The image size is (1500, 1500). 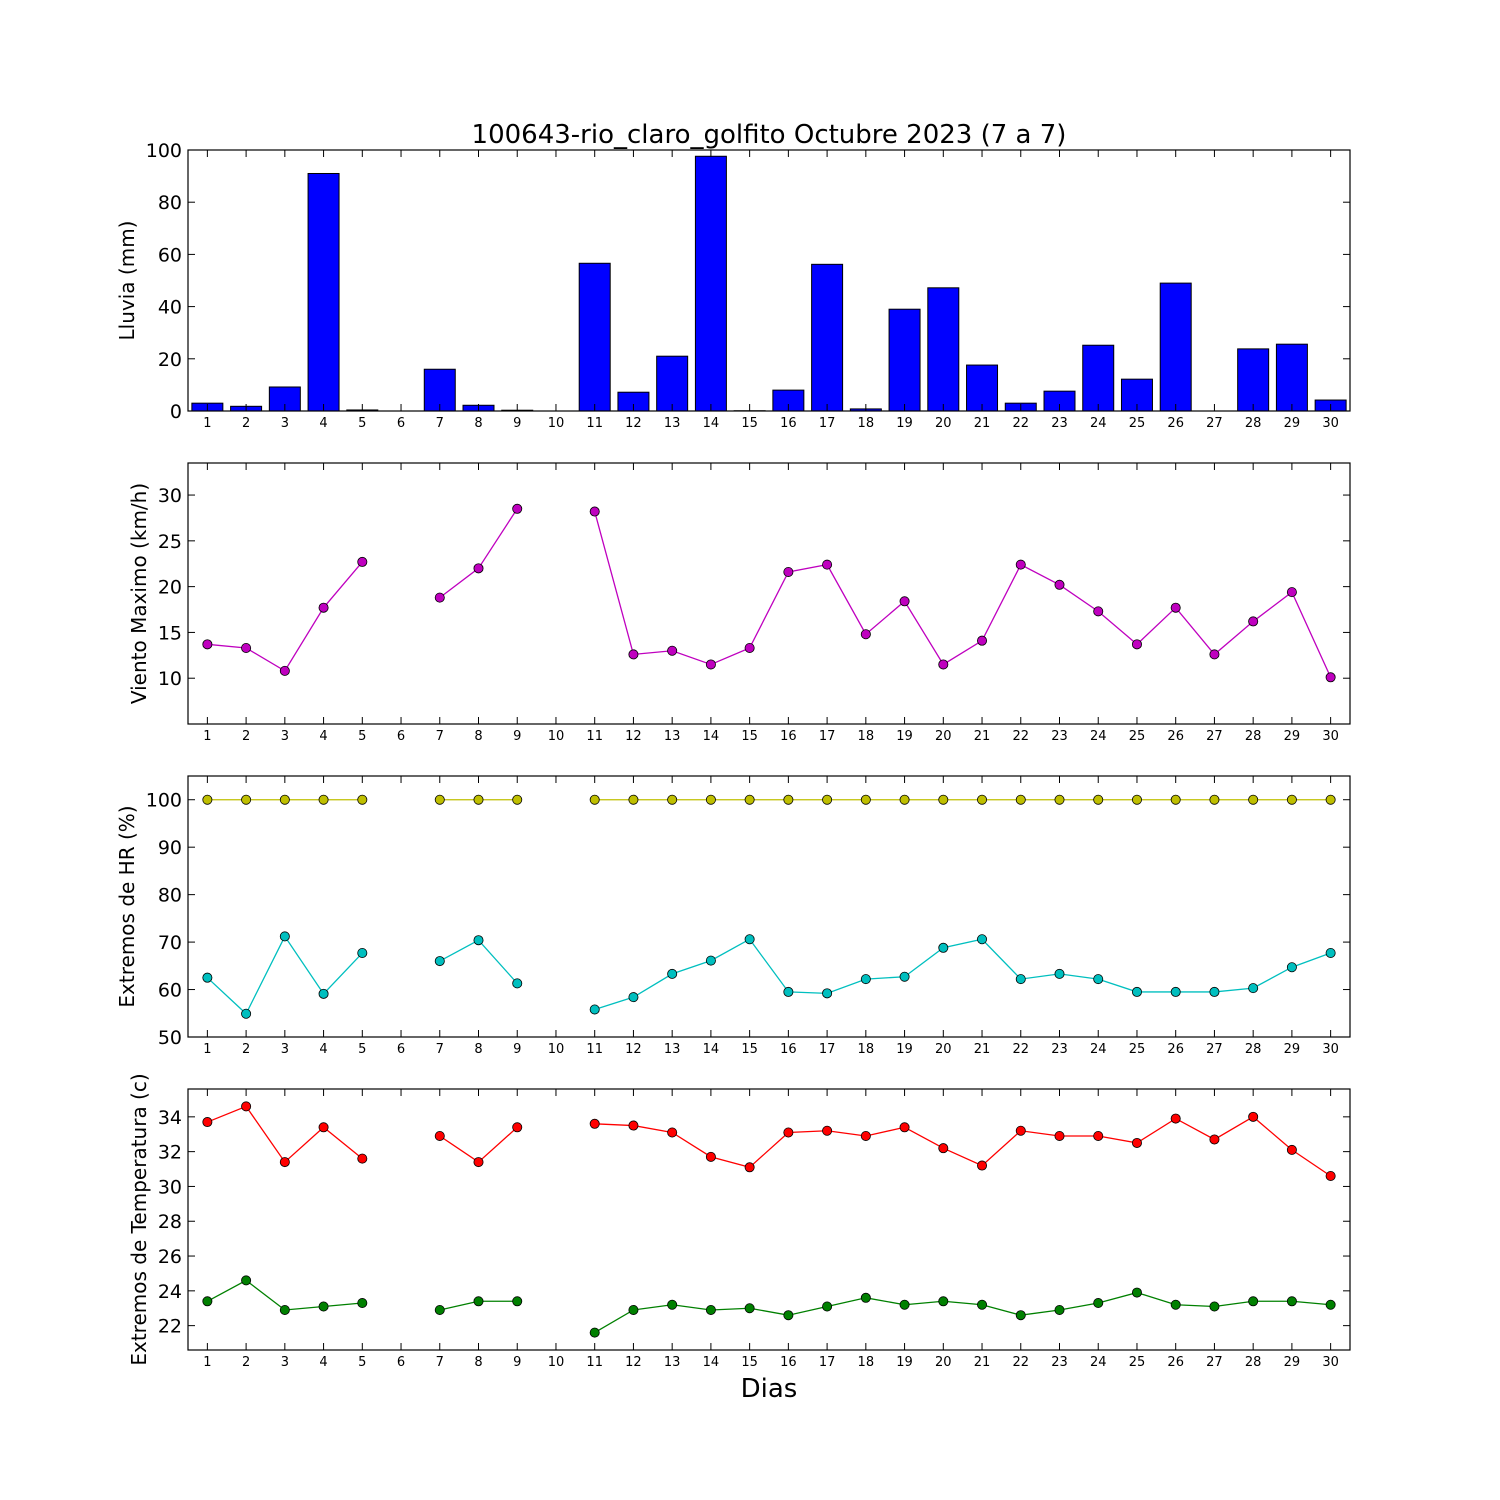 What do you see at coordinates (478, 736) in the screenshot?
I see `wind-xtick-label: 8` at bounding box center [478, 736].